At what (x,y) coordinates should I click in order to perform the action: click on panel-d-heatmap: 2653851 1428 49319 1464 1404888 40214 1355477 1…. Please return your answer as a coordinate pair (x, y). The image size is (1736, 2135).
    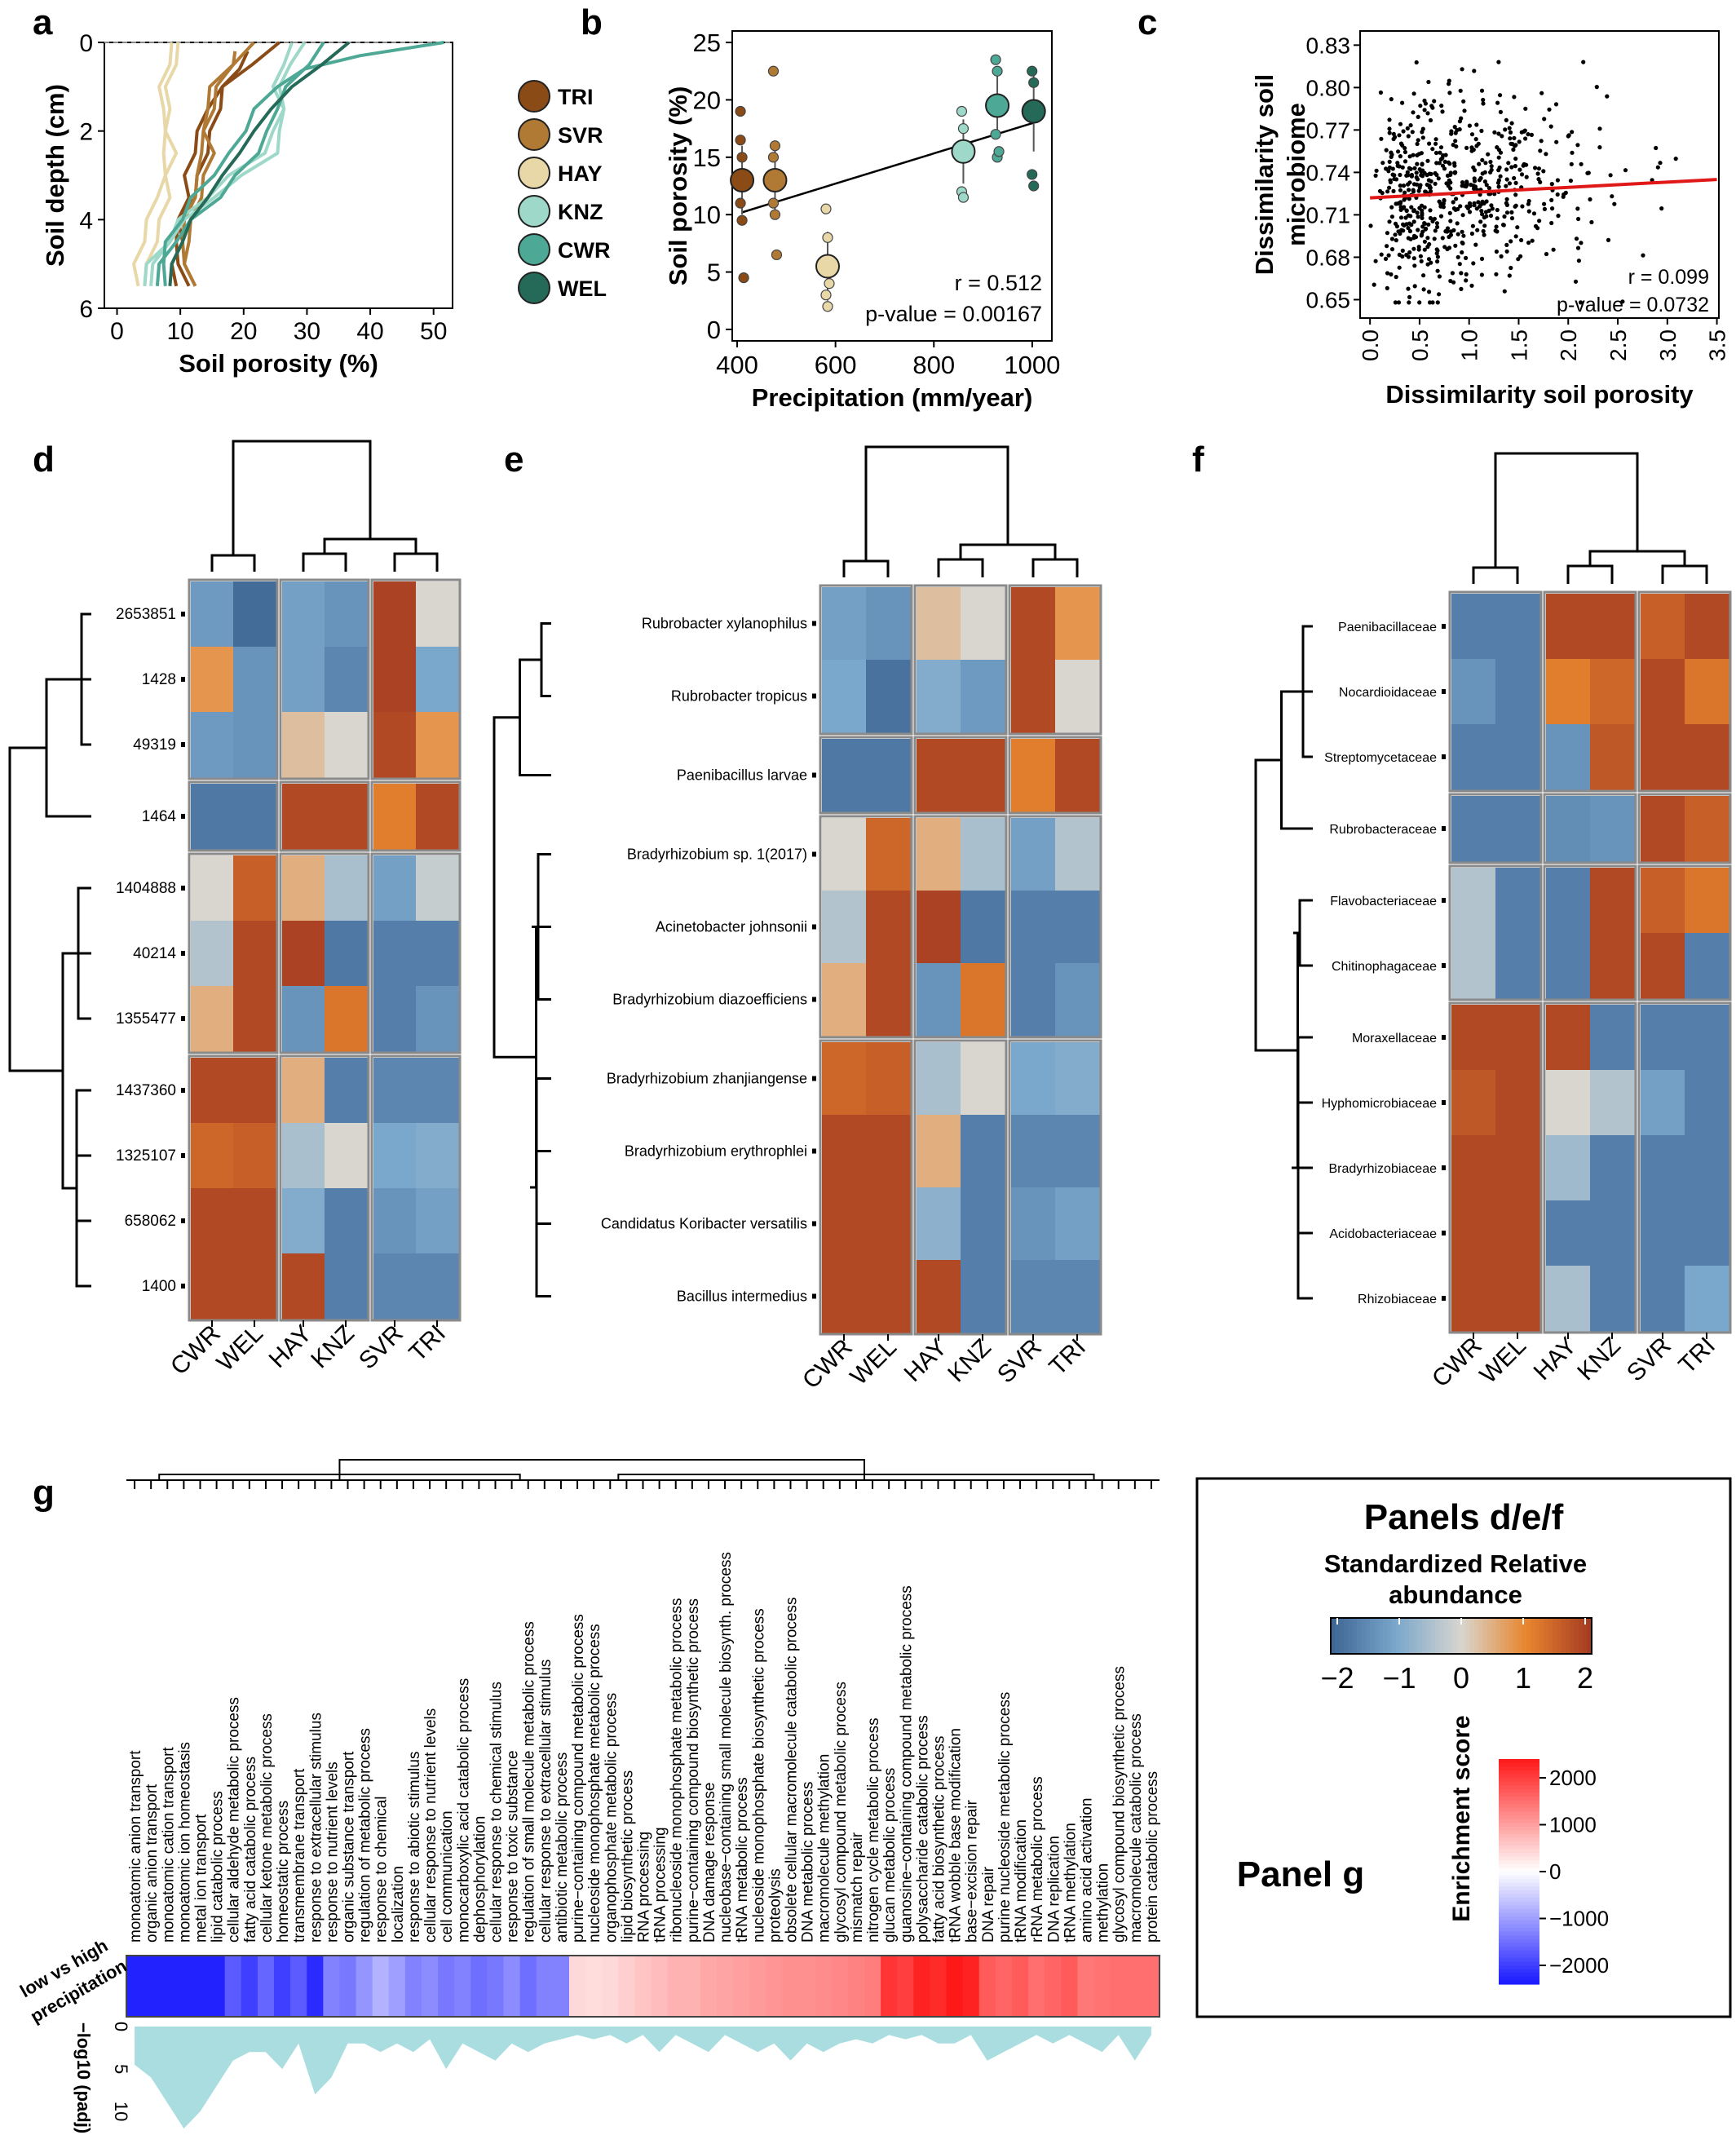
    Looking at the image, I should click on (235, 911).